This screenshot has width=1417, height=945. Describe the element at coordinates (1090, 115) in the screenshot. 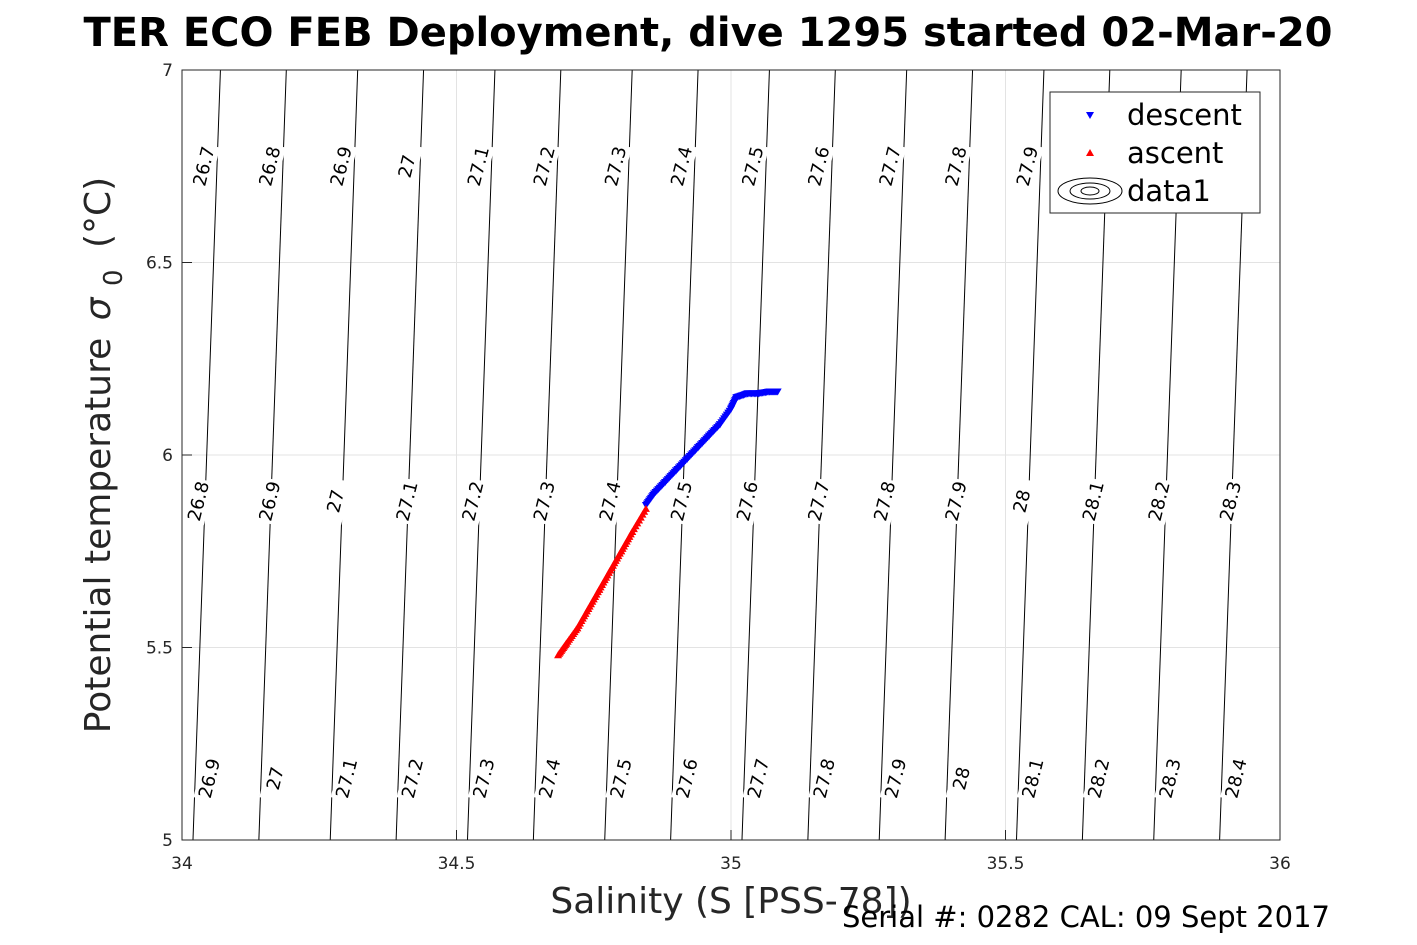

I see `legend-descent-marker` at that location.